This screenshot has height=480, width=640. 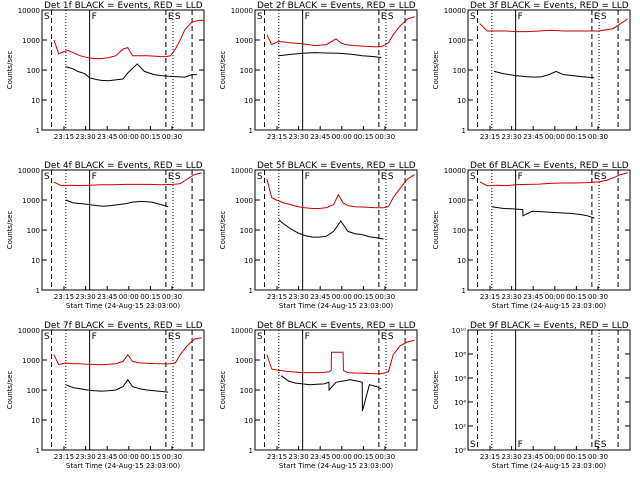 What do you see at coordinates (460, 427) in the screenshot?
I see `y-tick-label: 10²` at bounding box center [460, 427].